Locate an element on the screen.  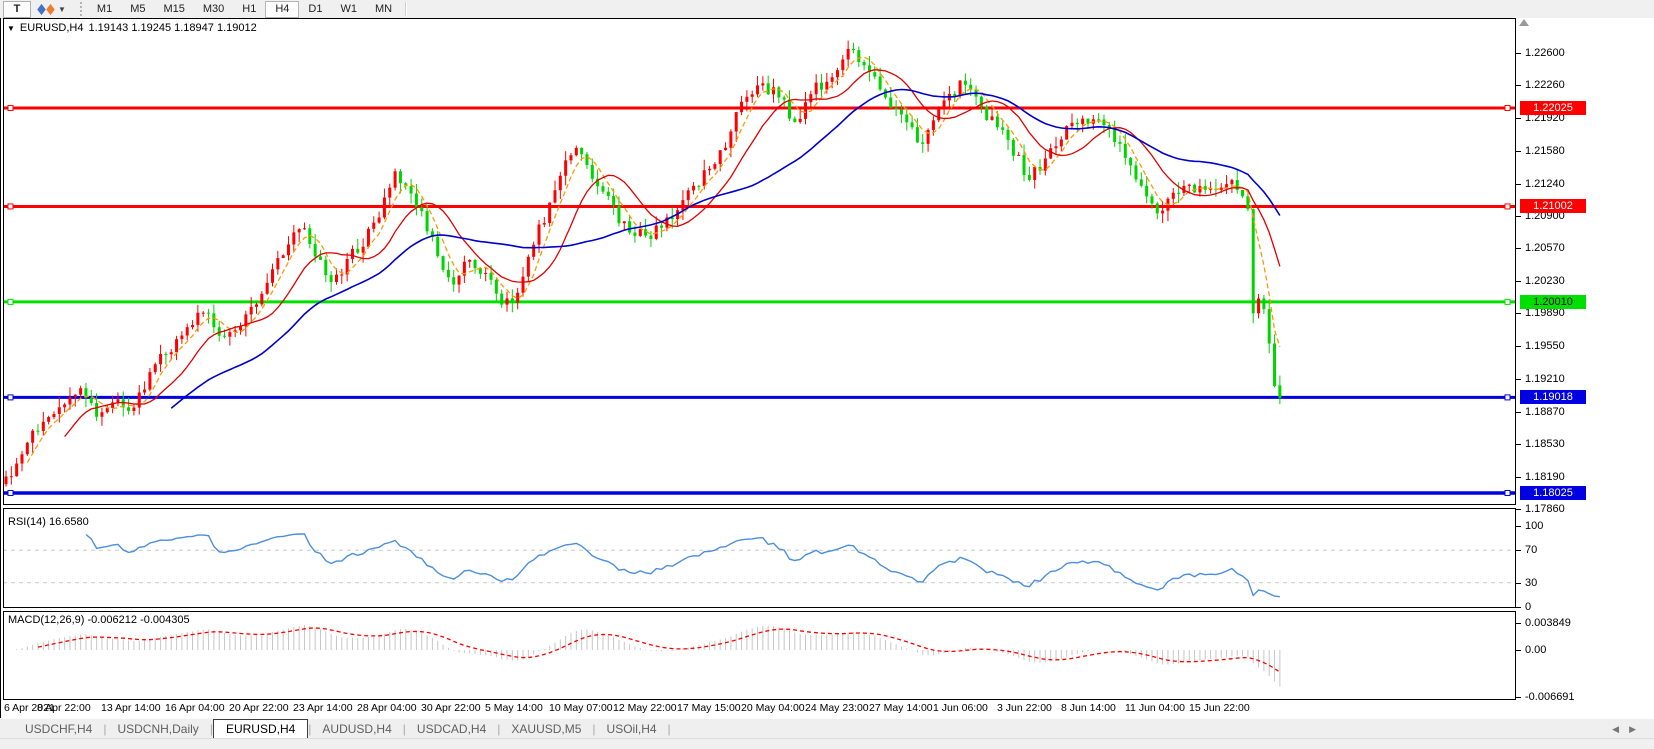
chart-tab-audusd: AUDUSD,H4 is located at coordinates (357, 729).